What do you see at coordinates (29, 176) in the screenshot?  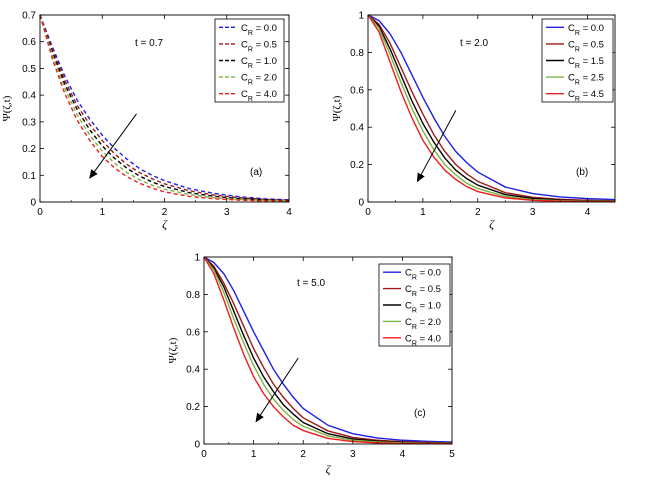 I see `y-tick-label: 0.1` at bounding box center [29, 176].